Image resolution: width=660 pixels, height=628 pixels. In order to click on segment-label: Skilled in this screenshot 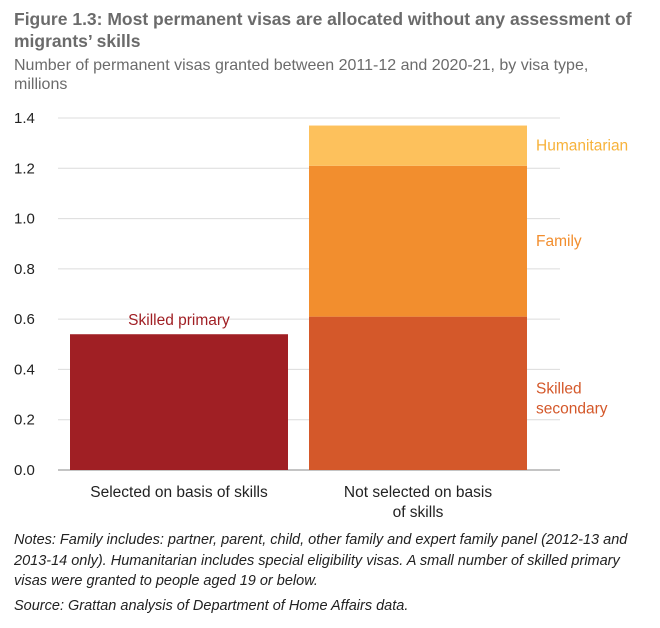, I will do `click(559, 388)`.